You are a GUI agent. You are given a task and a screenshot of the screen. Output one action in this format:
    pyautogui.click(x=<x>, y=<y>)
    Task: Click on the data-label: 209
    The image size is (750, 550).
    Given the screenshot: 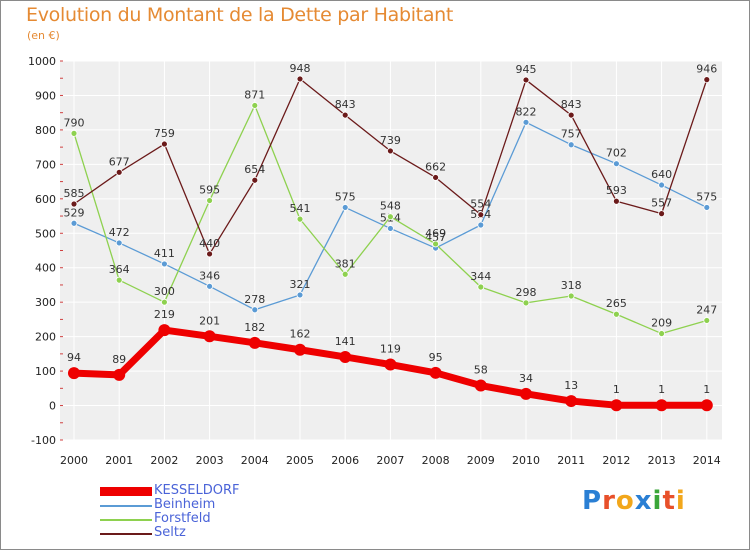 What is the action you would take?
    pyautogui.click(x=661, y=323)
    